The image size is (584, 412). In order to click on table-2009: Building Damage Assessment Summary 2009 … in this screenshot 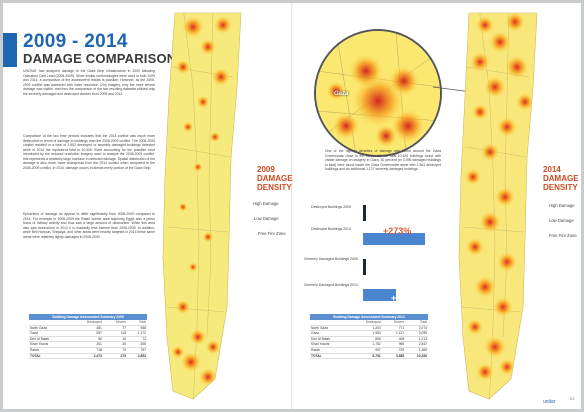, I will do `click(88, 337)`.